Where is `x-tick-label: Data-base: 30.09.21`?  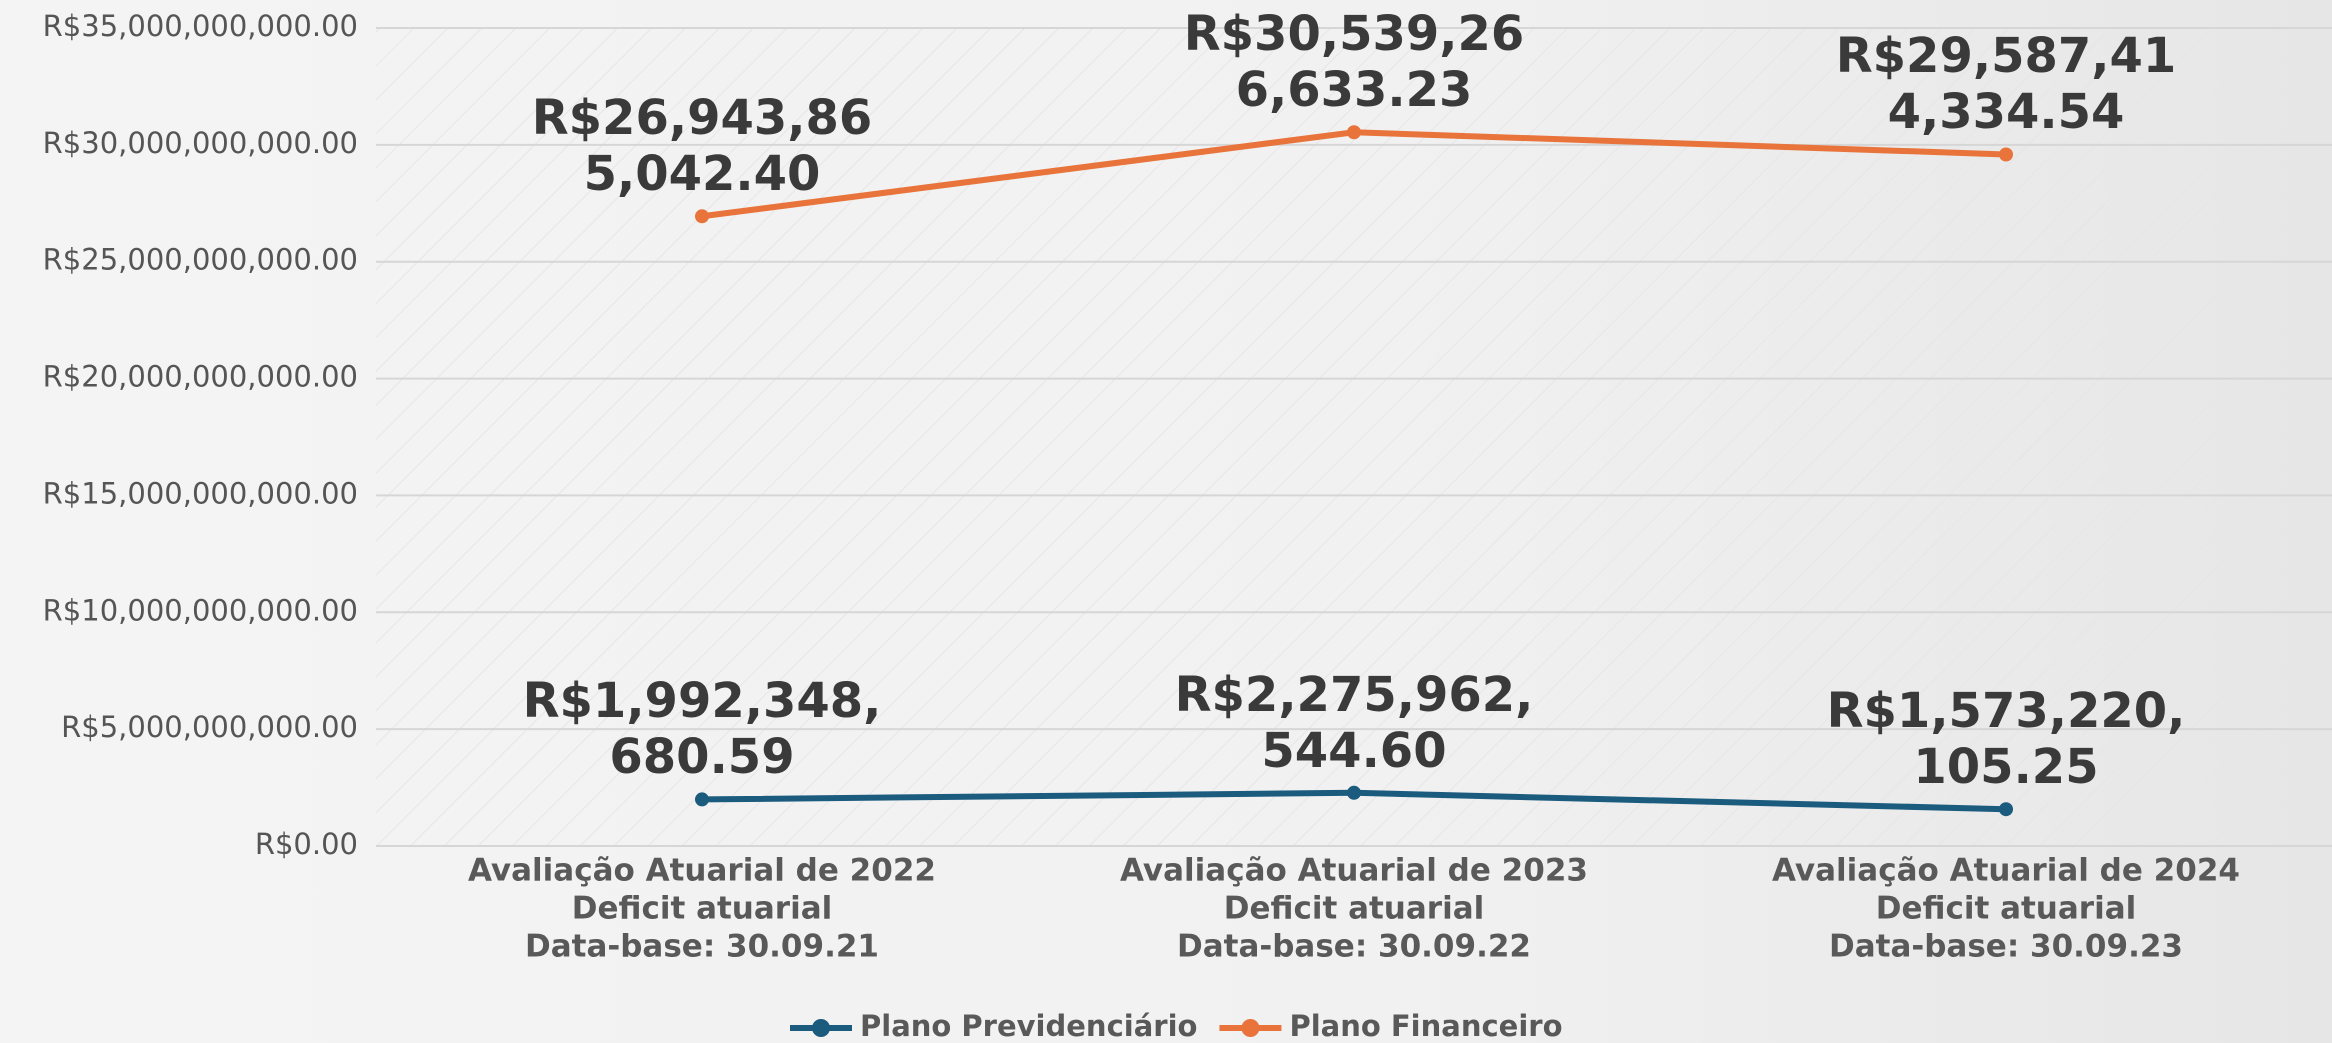
x-tick-label: Data-base: 30.09.21 is located at coordinates (702, 947).